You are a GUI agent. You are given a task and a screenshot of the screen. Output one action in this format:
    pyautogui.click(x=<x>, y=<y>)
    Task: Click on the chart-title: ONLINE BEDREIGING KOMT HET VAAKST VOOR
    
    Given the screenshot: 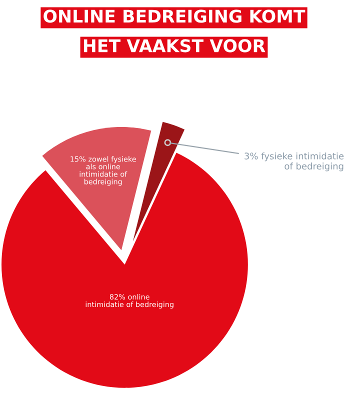 What is the action you would take?
    pyautogui.click(x=175, y=31)
    